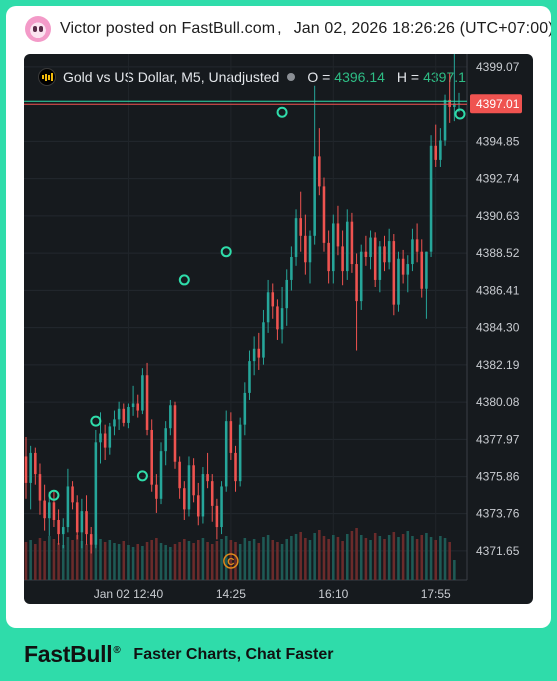  Describe the element at coordinates (498, 216) in the screenshot. I see `y-tick-label: 4390.63` at that location.